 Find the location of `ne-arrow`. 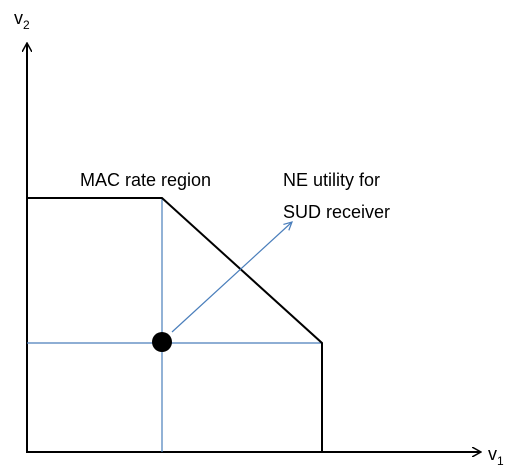

ne-arrow is located at coordinates (231, 277).